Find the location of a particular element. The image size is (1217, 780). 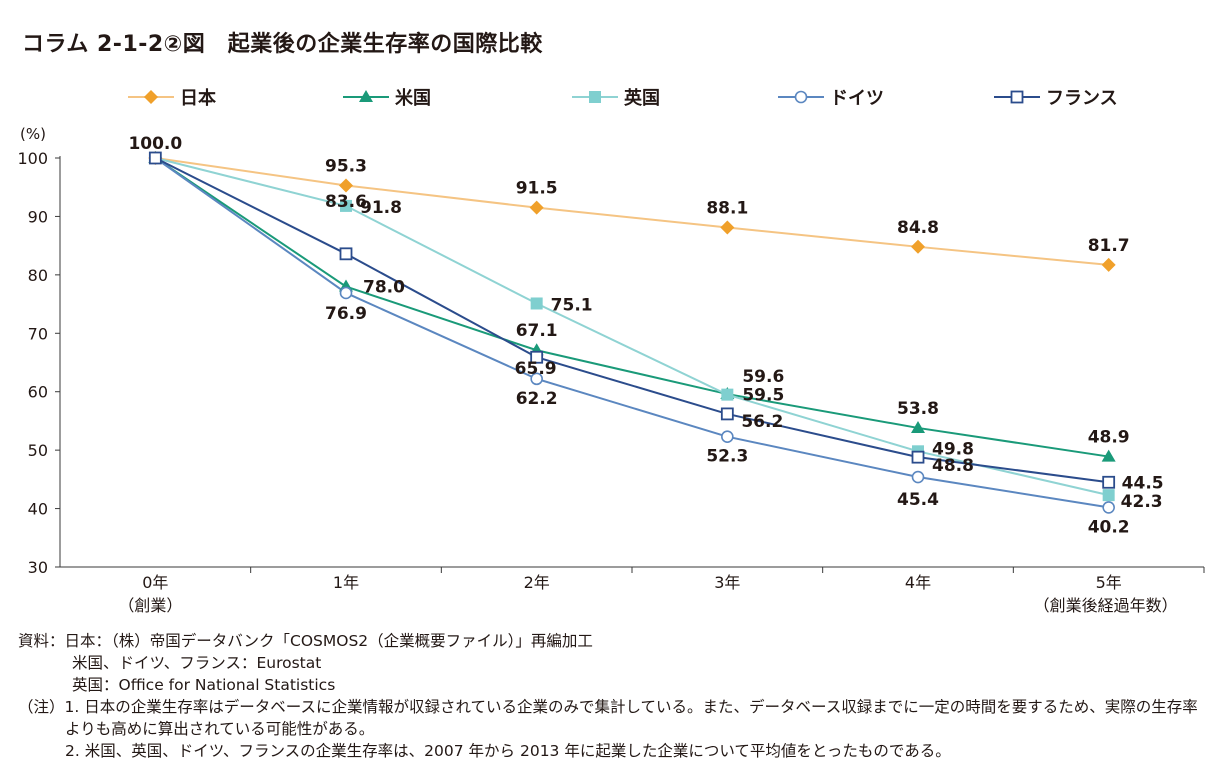

value-label: 95.3 is located at coordinates (346, 166).